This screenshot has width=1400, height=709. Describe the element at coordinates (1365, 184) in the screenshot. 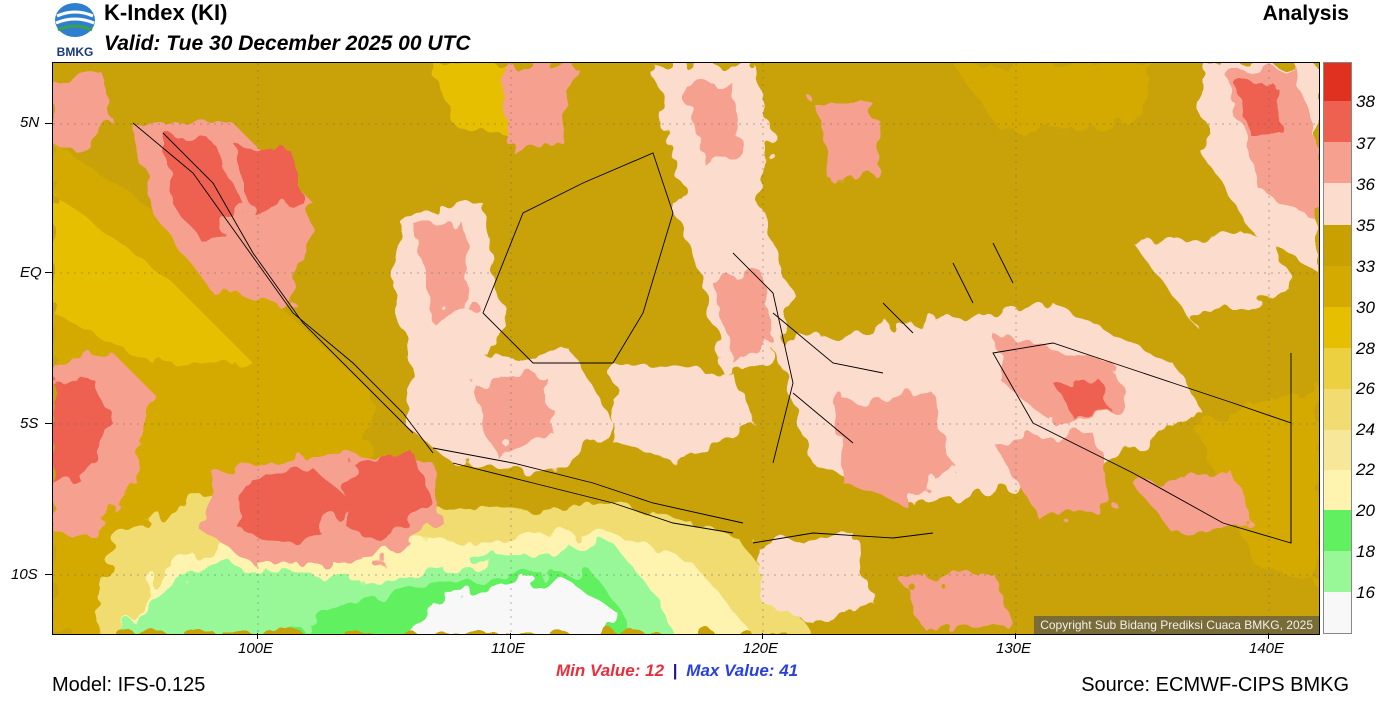

I see `colorbar-label: 36` at that location.